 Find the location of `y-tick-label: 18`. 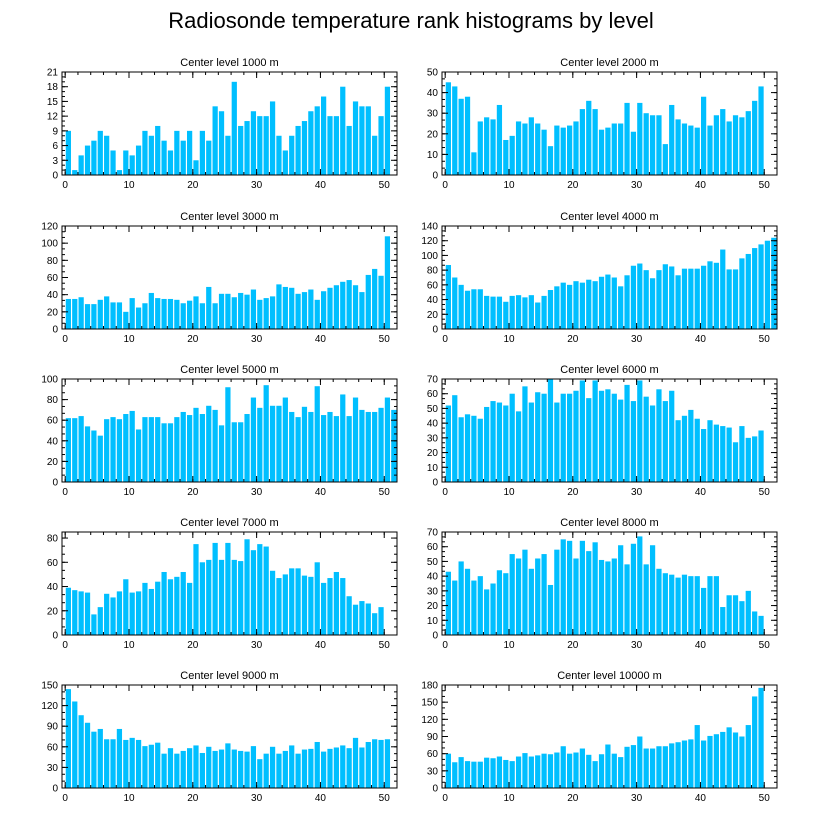

y-tick-label: 18 is located at coordinates (53, 87).